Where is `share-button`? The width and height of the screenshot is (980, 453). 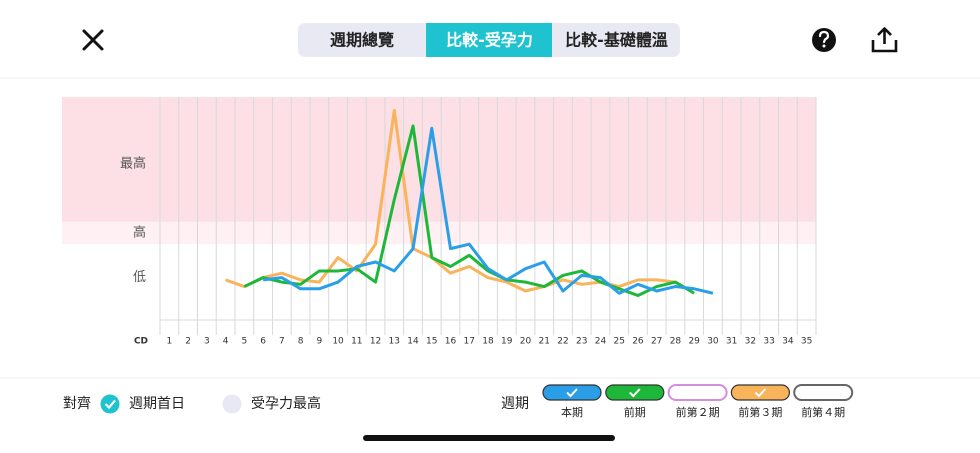
share-button is located at coordinates (884, 40).